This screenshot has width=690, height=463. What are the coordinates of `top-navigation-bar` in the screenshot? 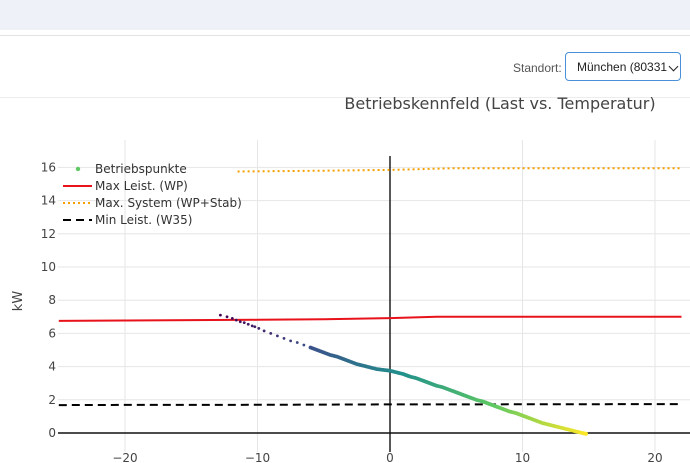 It's located at (345, 15).